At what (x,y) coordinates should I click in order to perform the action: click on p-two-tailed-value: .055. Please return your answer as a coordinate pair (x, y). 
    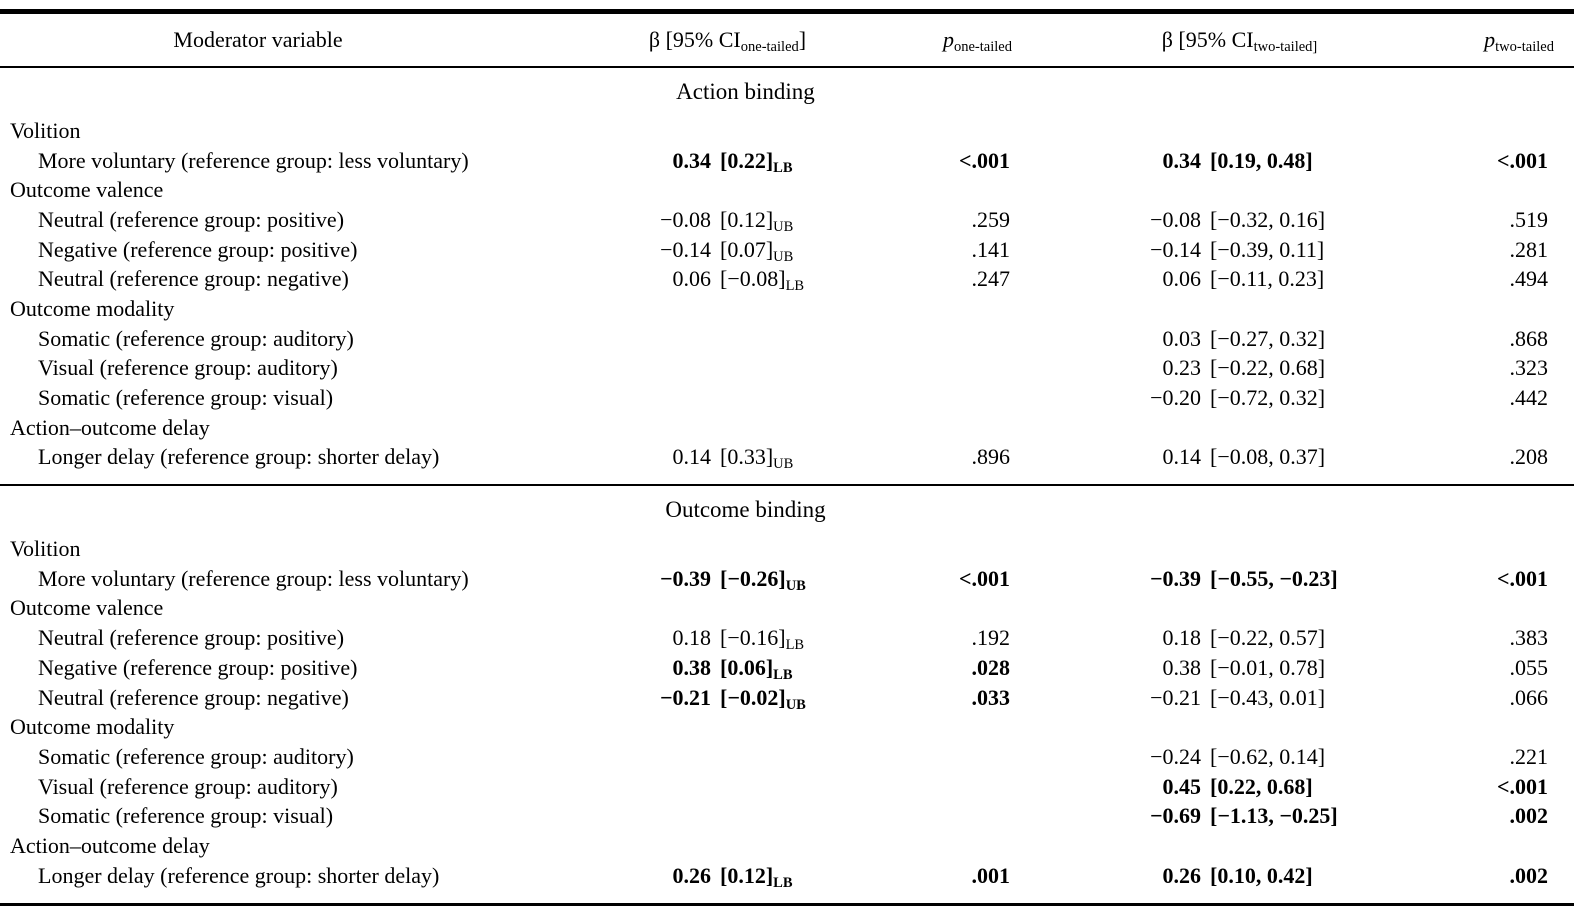
    Looking at the image, I should click on (1529, 667).